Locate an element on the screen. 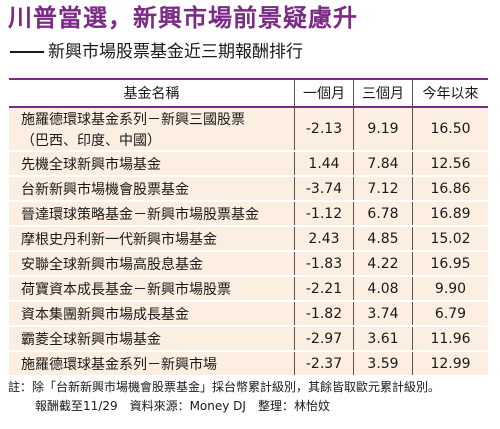 This screenshot has width=500, height=429. one-month-return: -1.12 is located at coordinates (324, 214).